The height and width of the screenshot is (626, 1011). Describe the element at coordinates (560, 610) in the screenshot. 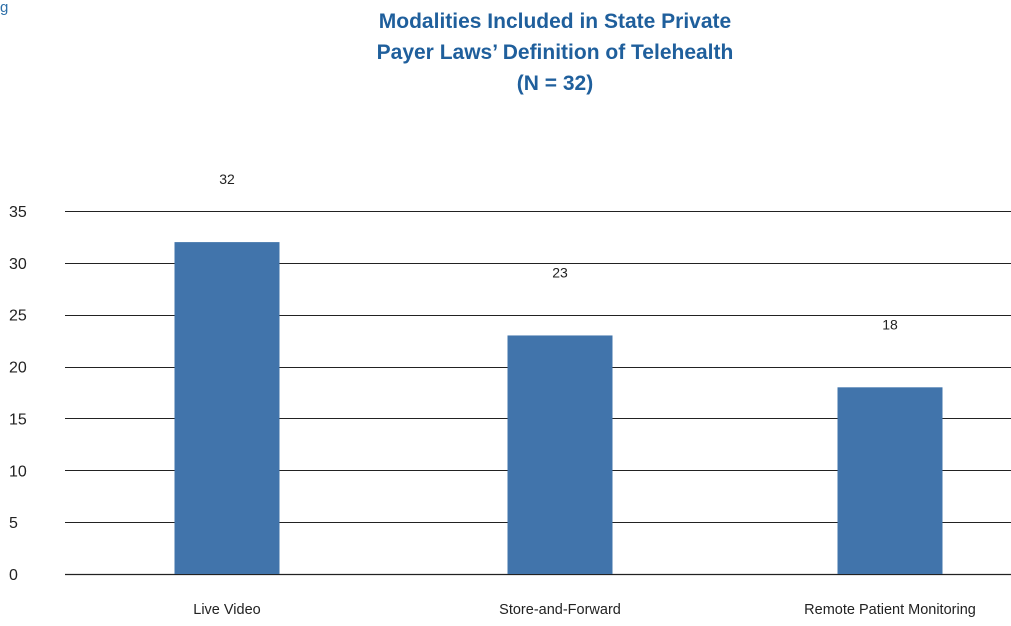

I see `x-category-label: Store-and-Forward` at that location.